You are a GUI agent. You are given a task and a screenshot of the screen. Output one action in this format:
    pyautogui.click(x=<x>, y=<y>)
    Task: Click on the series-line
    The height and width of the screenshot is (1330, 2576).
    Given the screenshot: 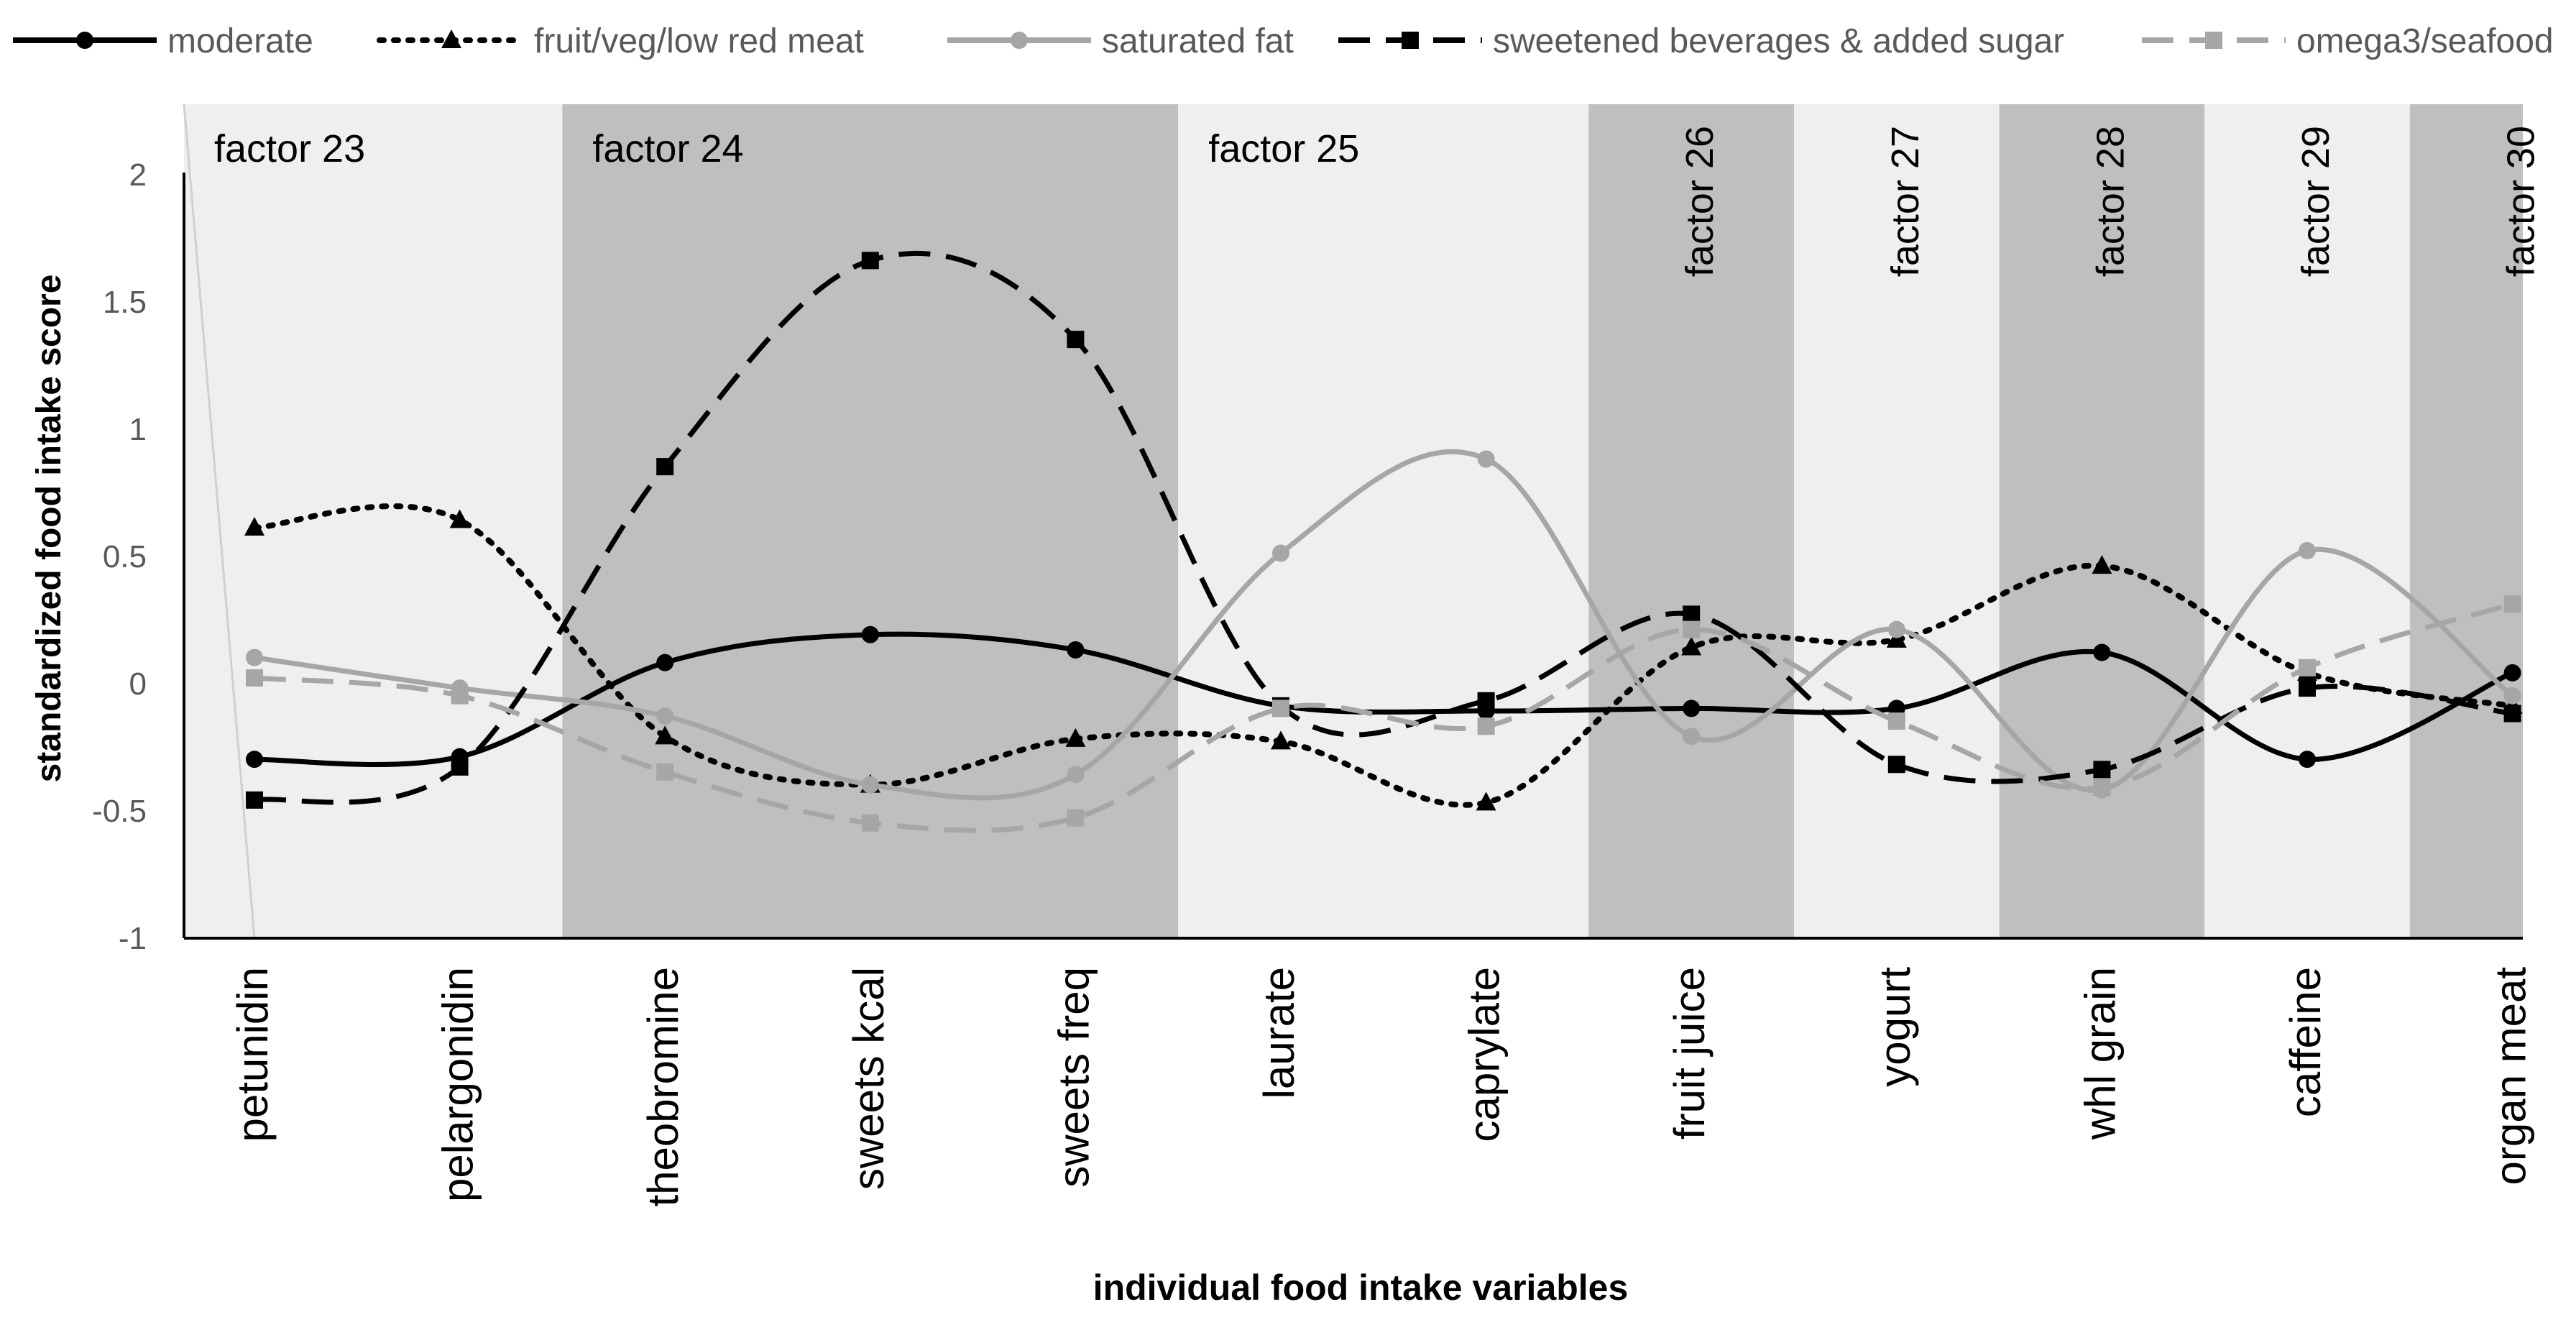 What is the action you would take?
    pyautogui.click(x=1383, y=699)
    